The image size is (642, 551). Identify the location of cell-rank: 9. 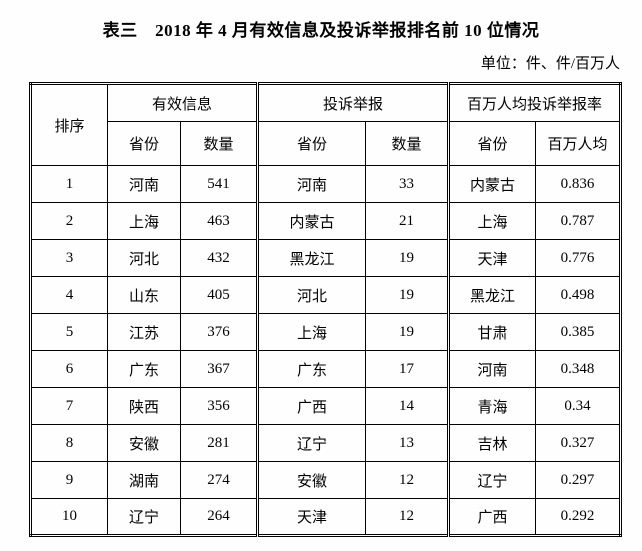
(69, 480).